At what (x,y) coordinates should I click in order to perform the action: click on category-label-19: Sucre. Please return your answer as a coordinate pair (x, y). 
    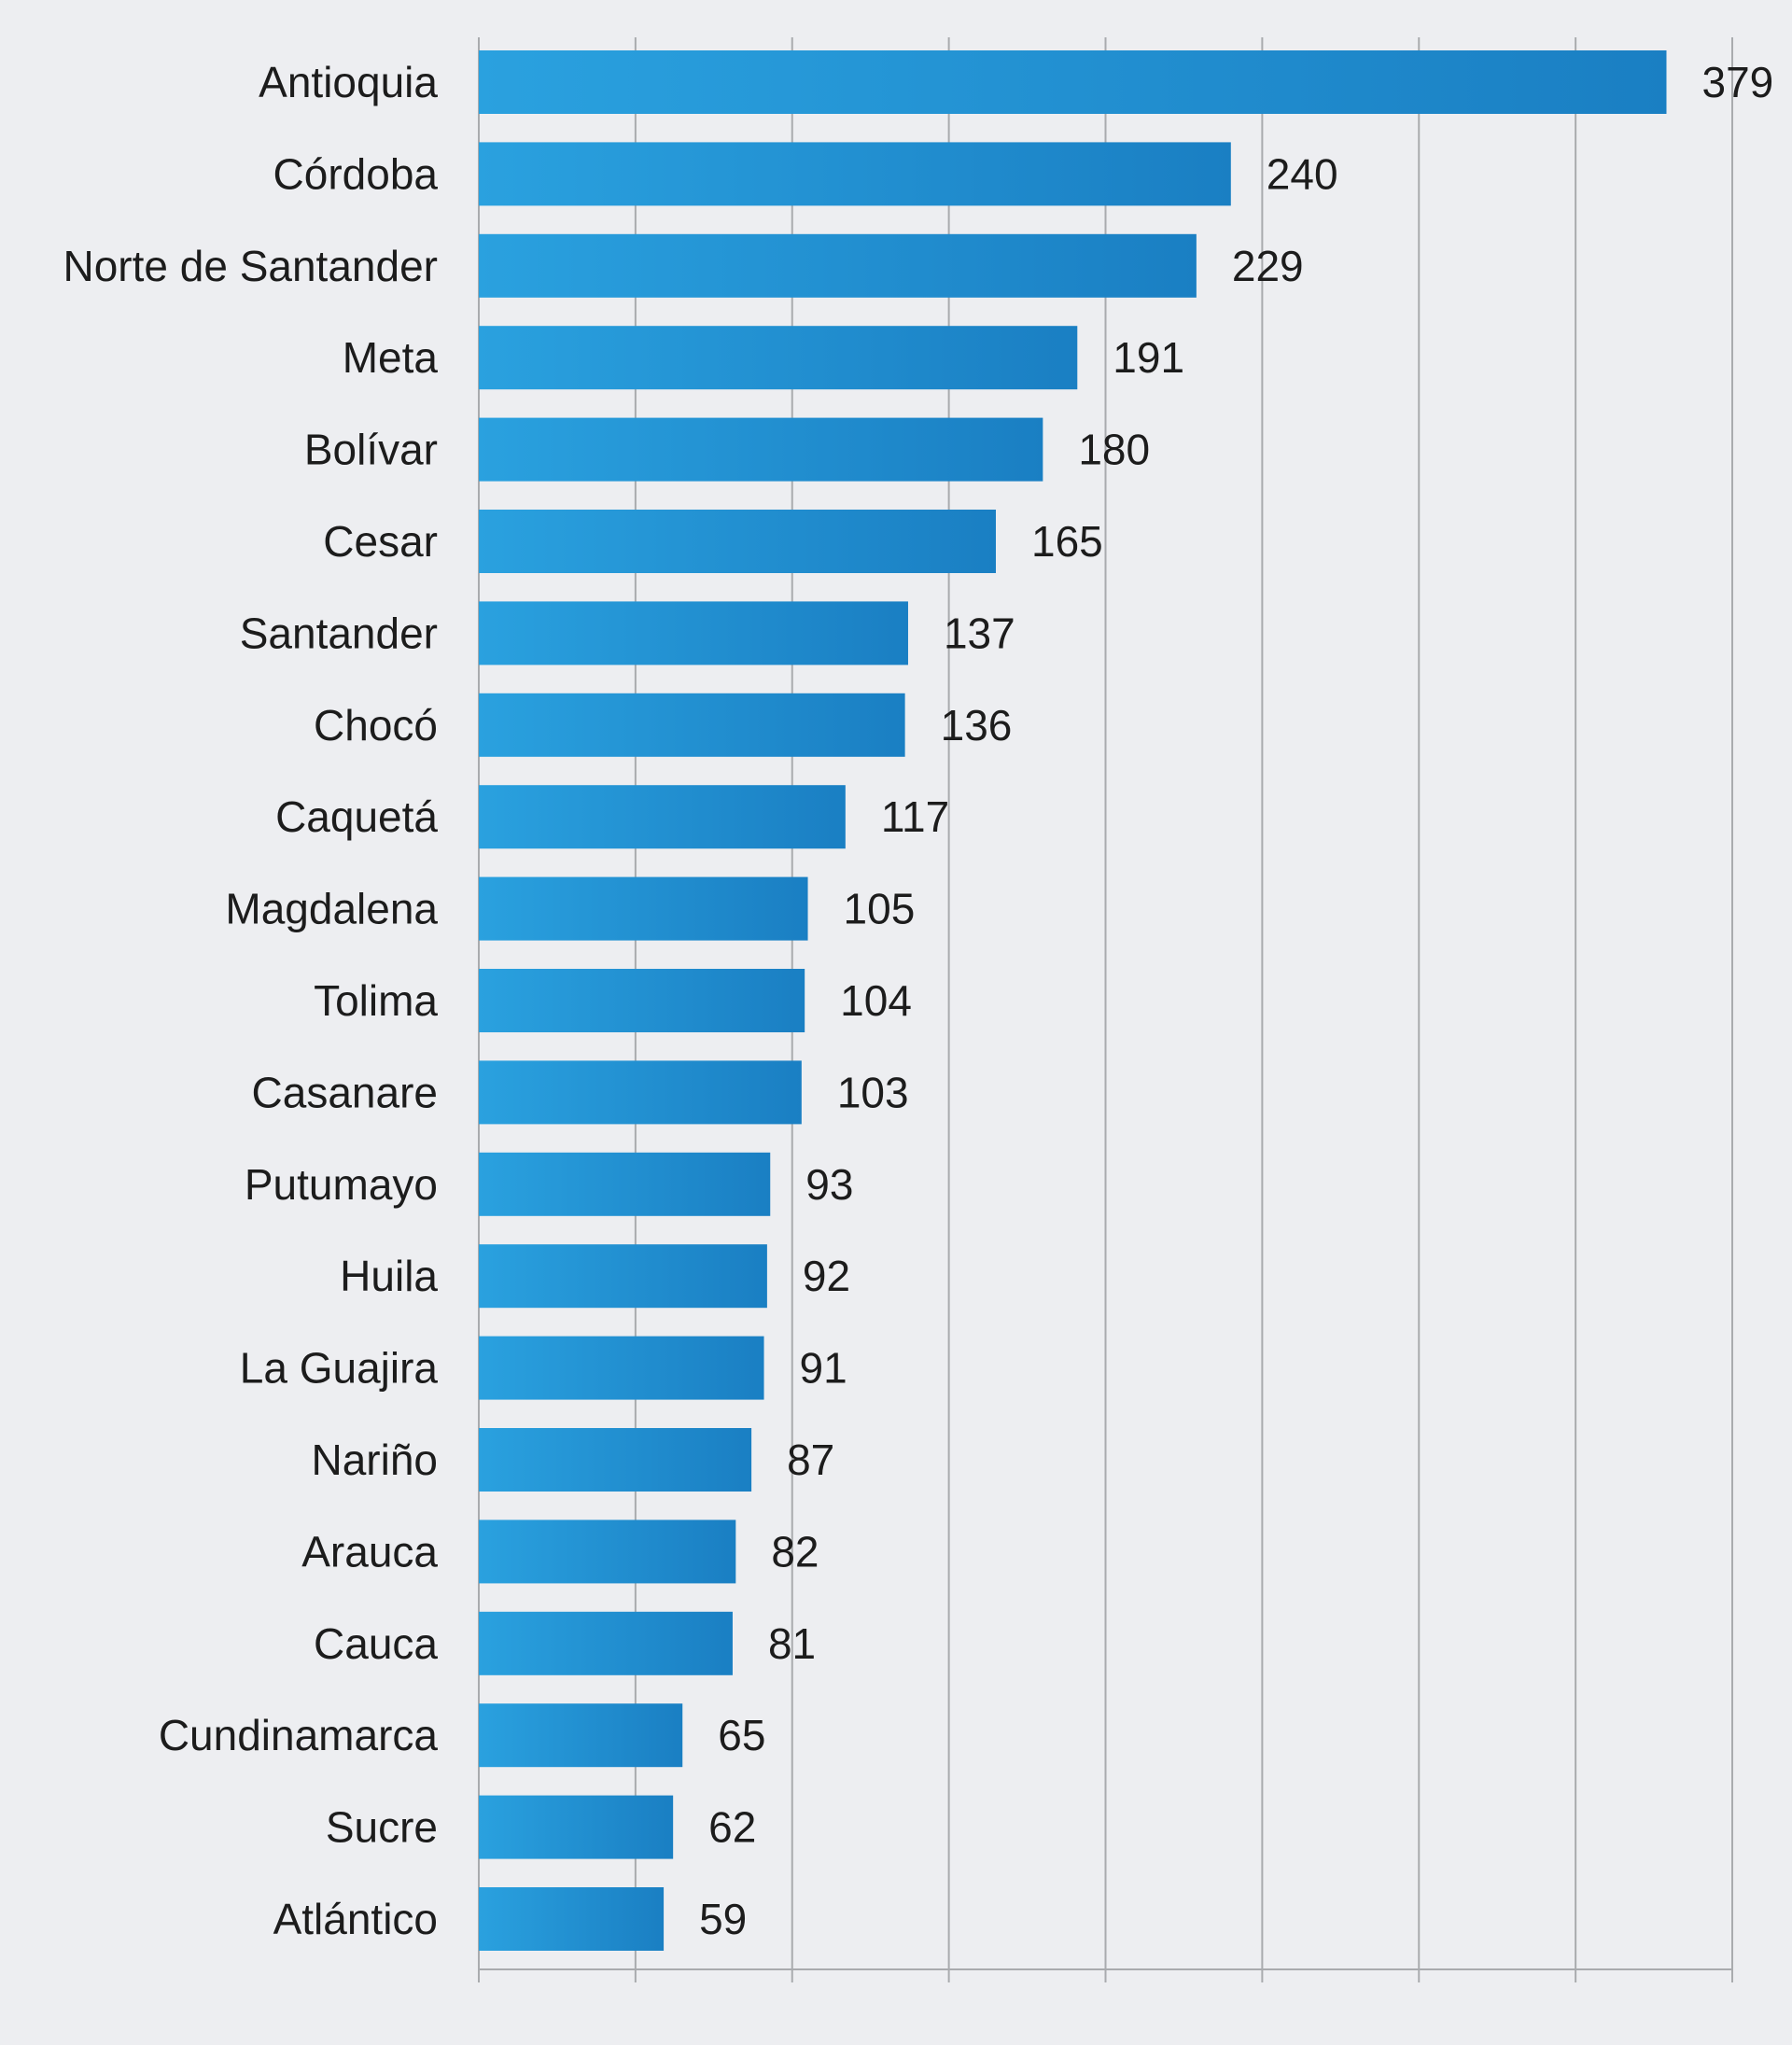
    Looking at the image, I should click on (382, 1827).